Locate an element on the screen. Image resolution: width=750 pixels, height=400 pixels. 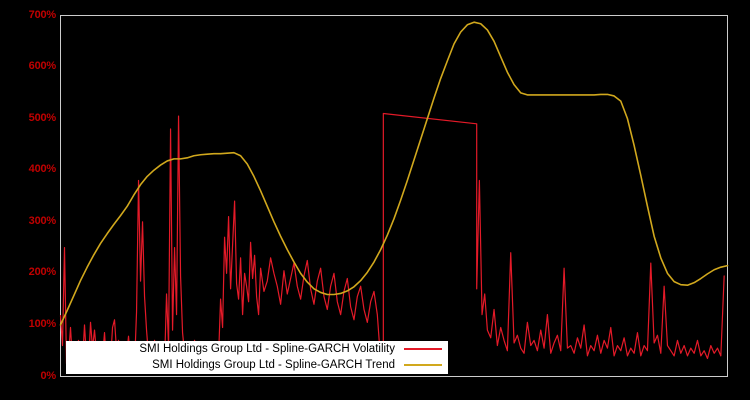
y-axis-tick-label: 500% is located at coordinates (42, 117).